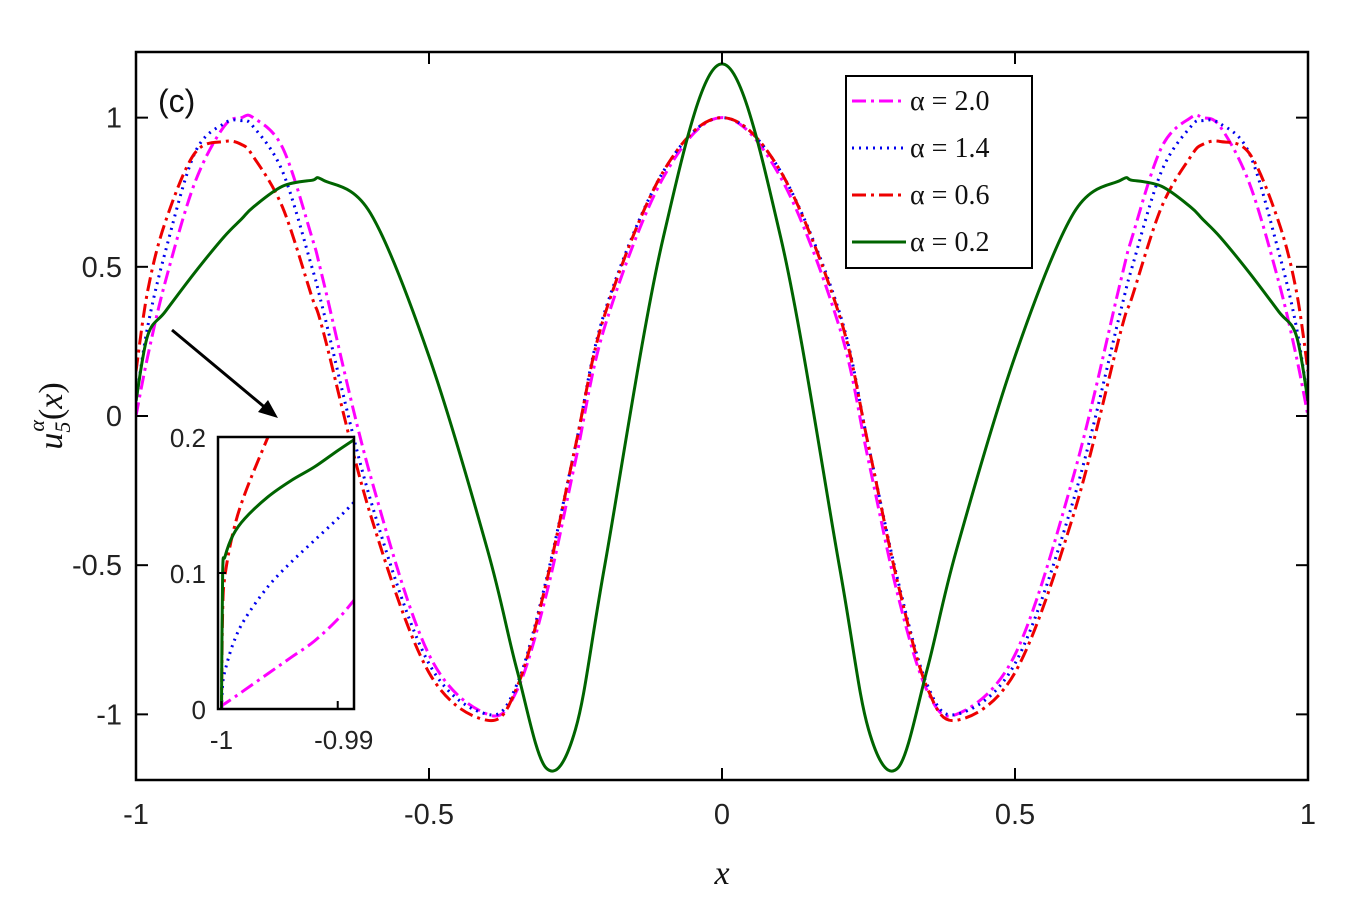 The height and width of the screenshot is (908, 1361). What do you see at coordinates (102, 268) in the screenshot?
I see `y-tick-label: 0.5` at bounding box center [102, 268].